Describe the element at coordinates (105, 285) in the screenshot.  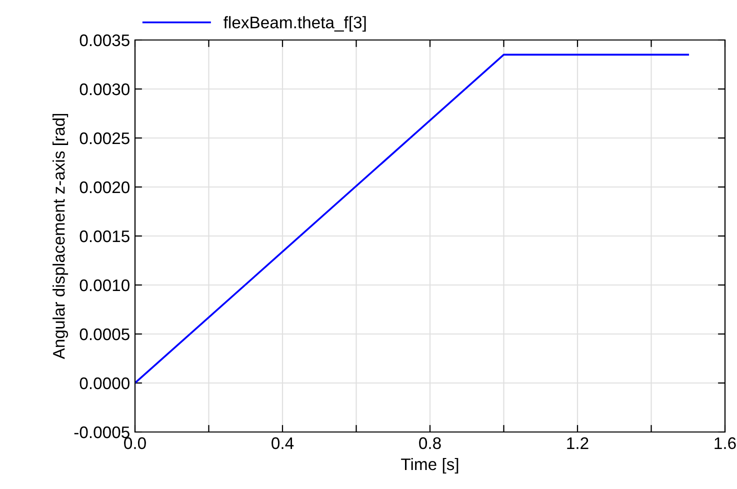
I see `y-tick-label: 0.0010` at that location.